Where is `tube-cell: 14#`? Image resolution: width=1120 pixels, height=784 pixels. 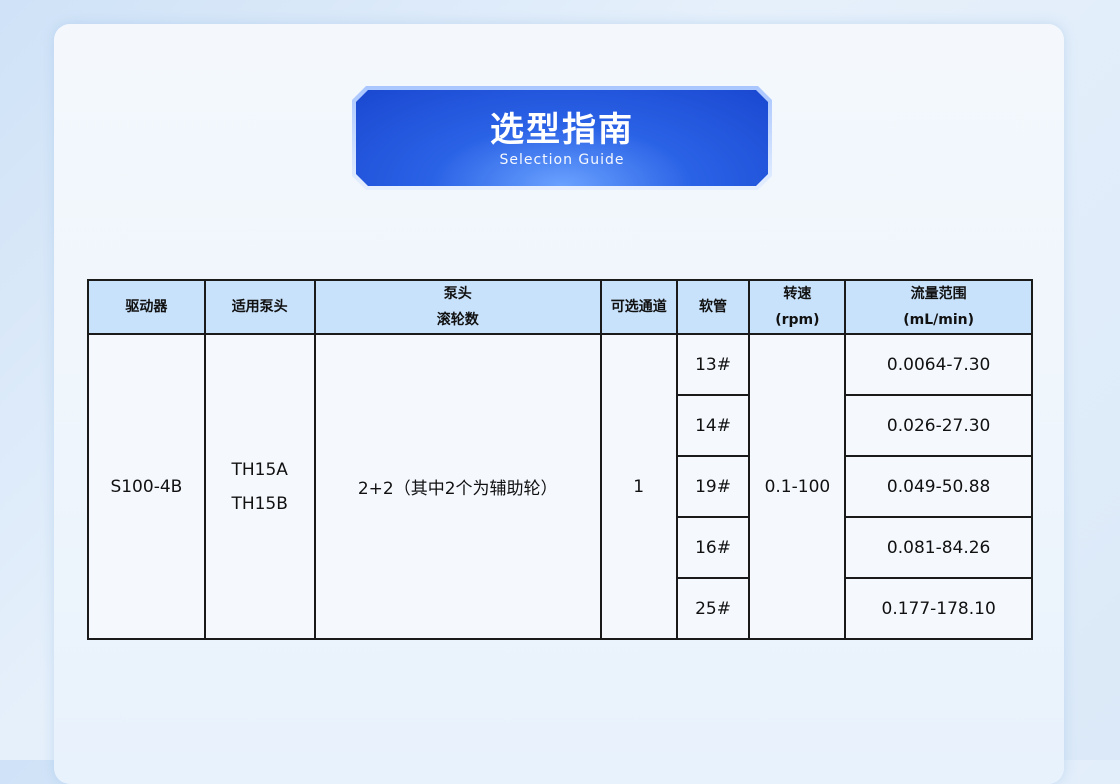
tube-cell: 14# is located at coordinates (713, 425).